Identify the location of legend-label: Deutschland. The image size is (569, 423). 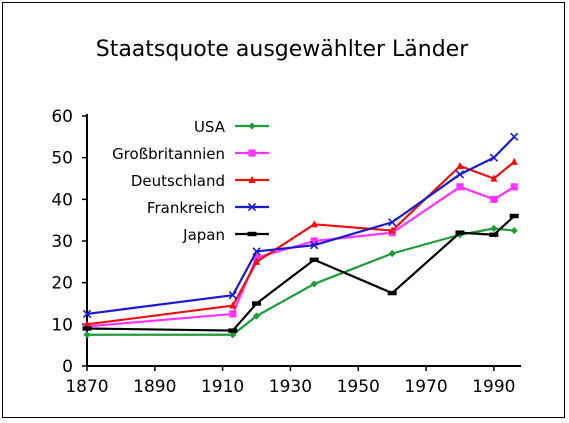
(178, 181).